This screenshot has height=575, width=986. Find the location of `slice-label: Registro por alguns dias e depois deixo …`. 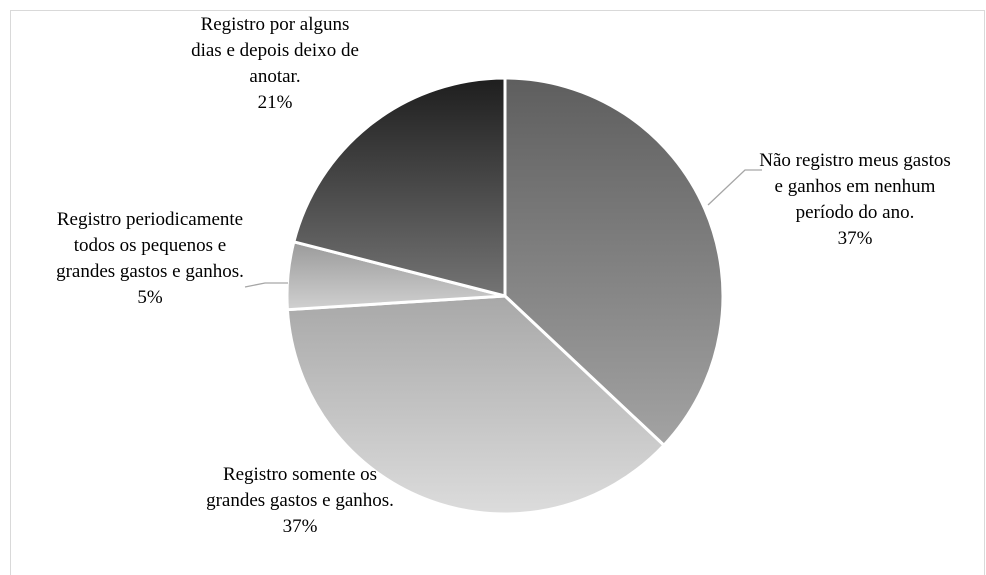

slice-label: Registro por alguns dias e depois deixo … is located at coordinates (275, 64).